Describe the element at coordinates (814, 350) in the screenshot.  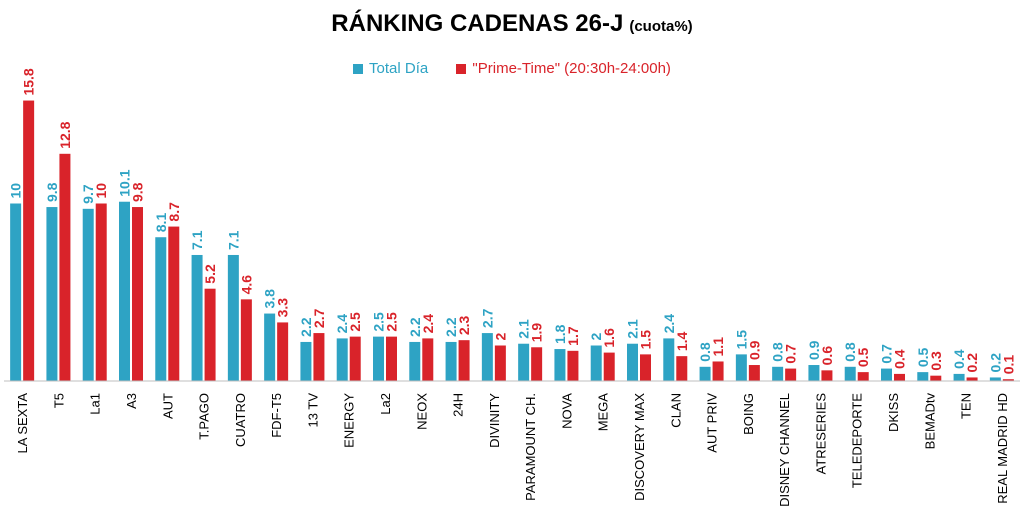
I see `label-total-22: 0.9` at that location.